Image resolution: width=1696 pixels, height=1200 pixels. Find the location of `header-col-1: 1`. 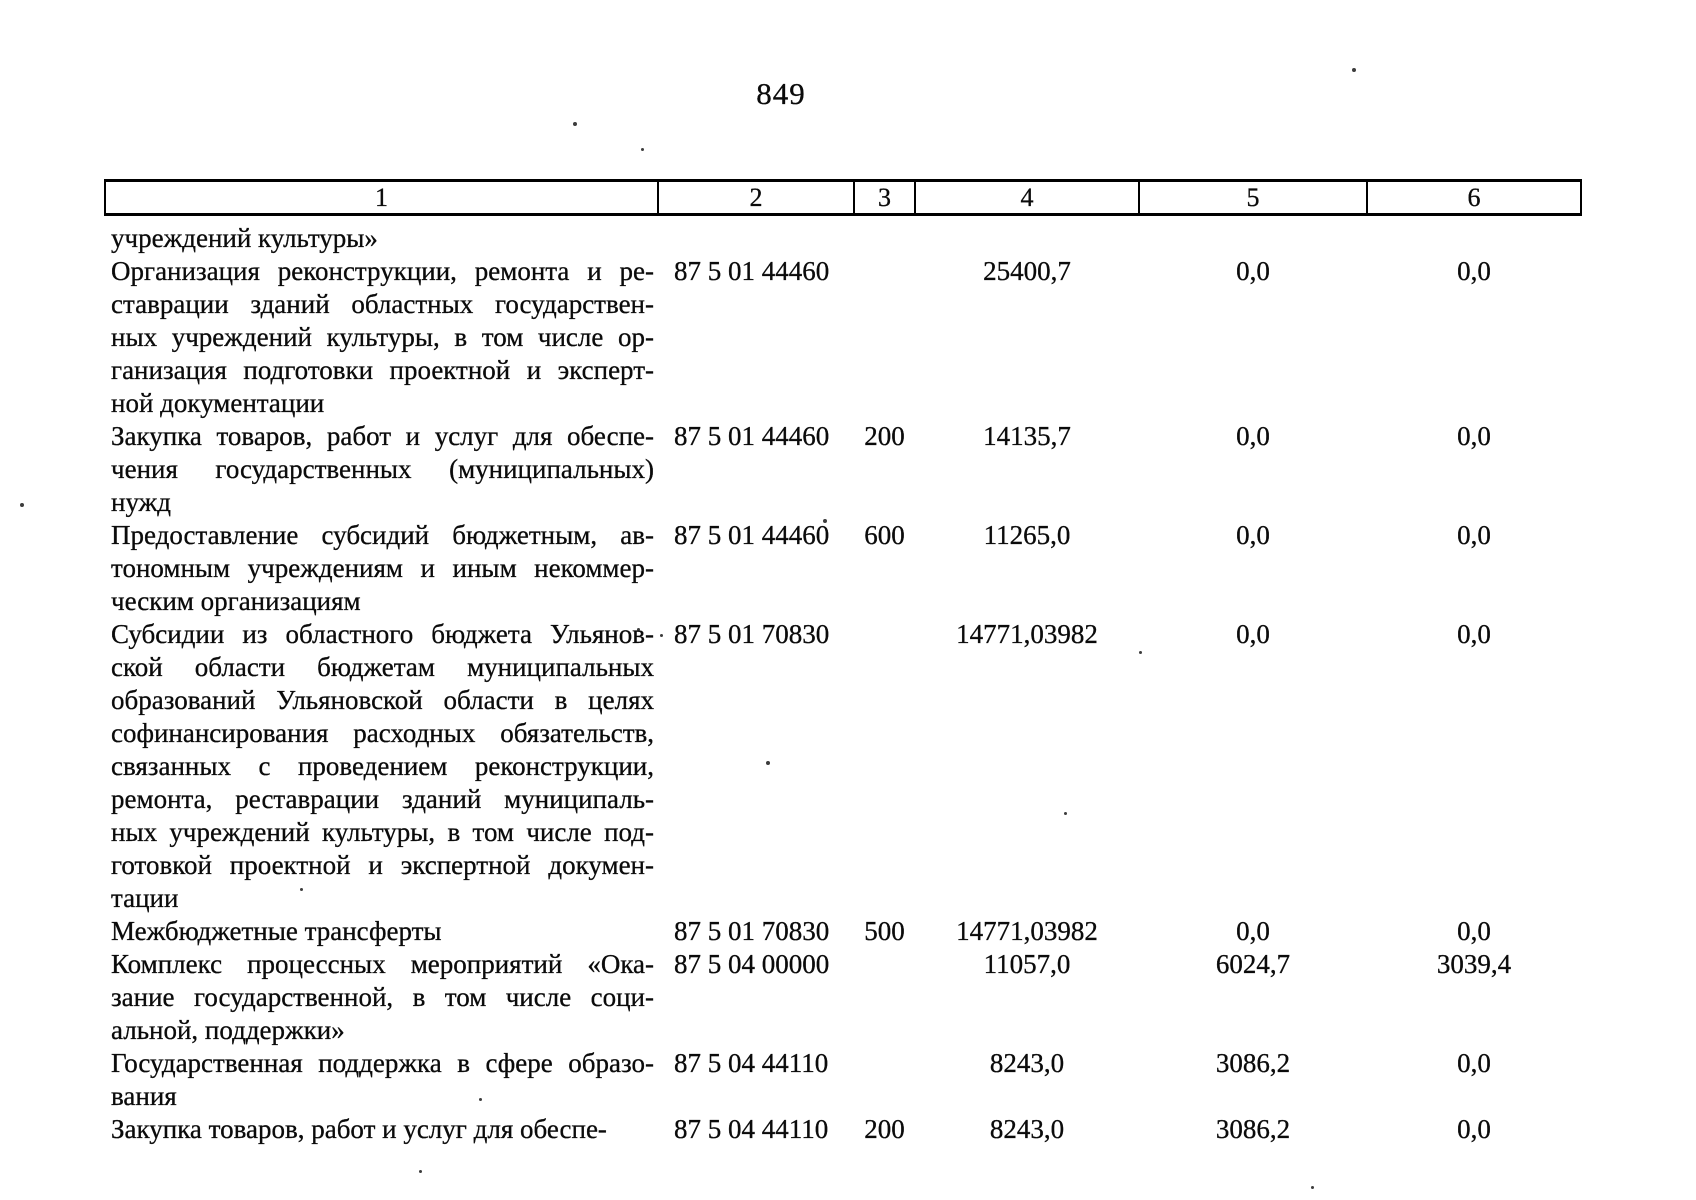

header-col-1: 1 is located at coordinates (381, 197).